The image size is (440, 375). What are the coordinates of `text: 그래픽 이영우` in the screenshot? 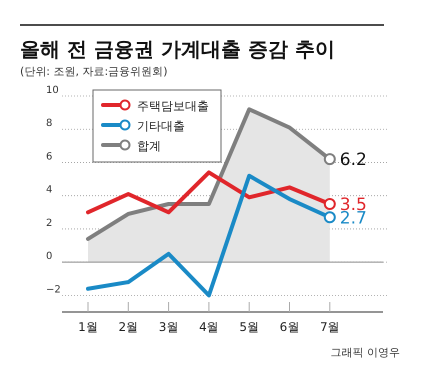 It's located at (365, 352).